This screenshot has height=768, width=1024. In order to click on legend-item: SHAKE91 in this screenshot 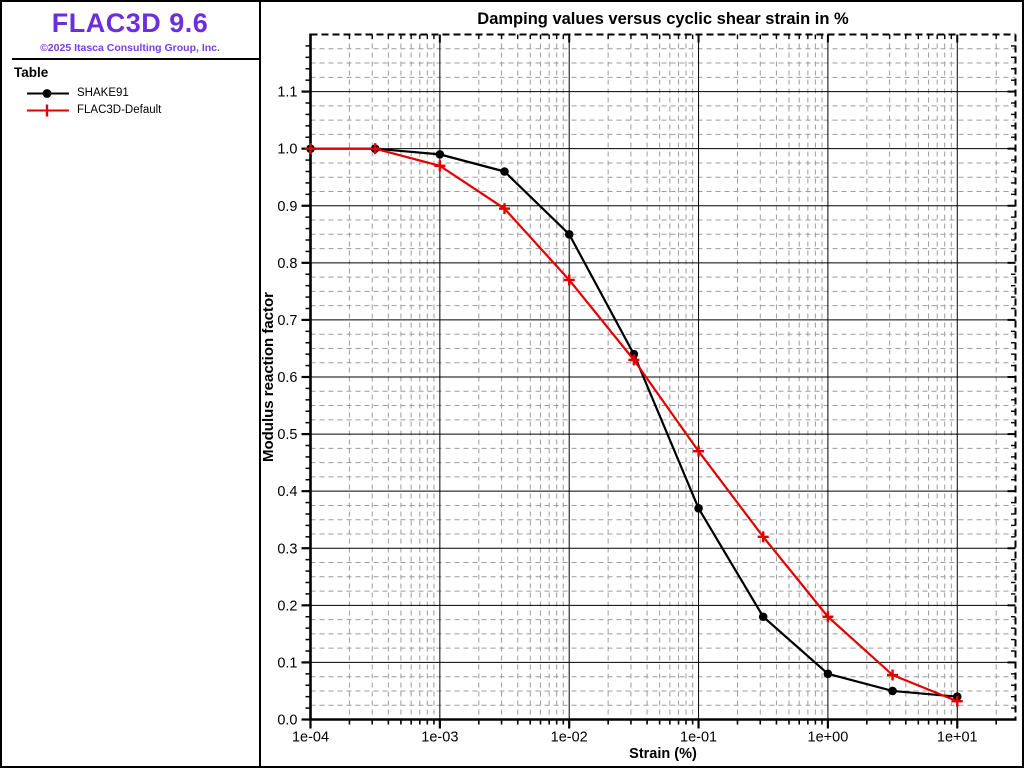, I will do `click(93, 93)`.